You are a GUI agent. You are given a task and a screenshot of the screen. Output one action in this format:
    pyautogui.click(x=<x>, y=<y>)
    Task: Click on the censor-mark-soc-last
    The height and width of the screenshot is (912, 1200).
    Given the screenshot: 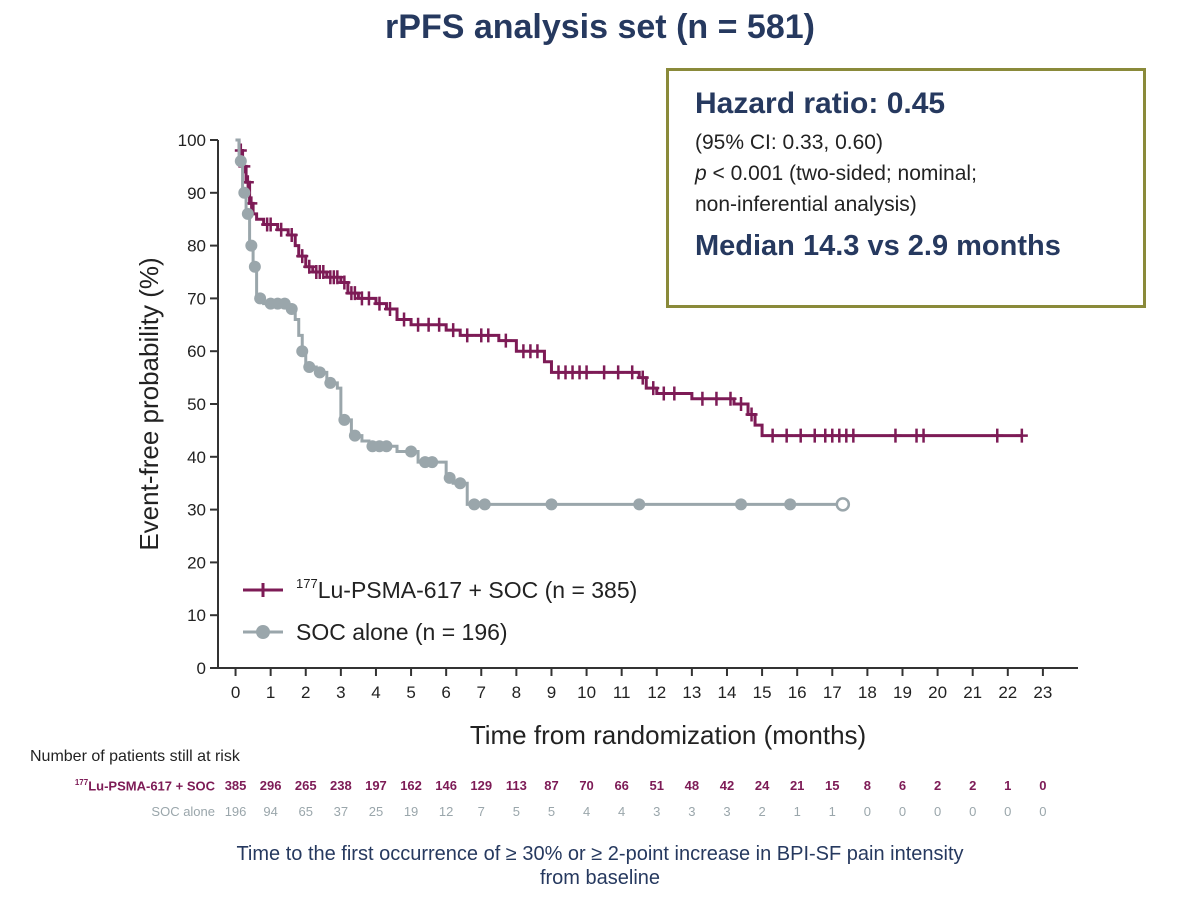 What is the action you would take?
    pyautogui.click(x=843, y=504)
    